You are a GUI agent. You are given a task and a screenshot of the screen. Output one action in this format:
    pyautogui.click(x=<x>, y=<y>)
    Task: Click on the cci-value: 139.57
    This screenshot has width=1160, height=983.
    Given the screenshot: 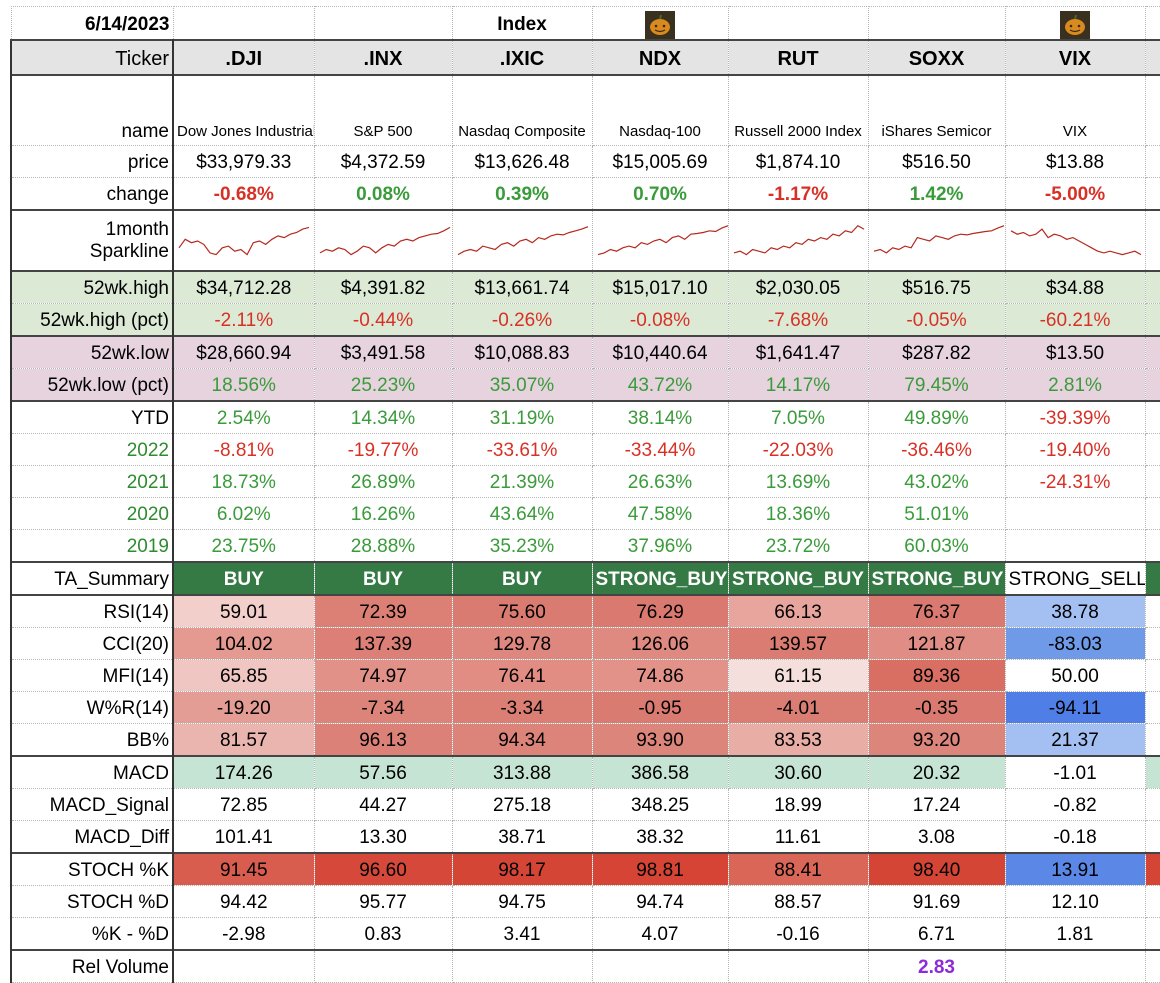 What is the action you would take?
    pyautogui.click(x=798, y=643)
    